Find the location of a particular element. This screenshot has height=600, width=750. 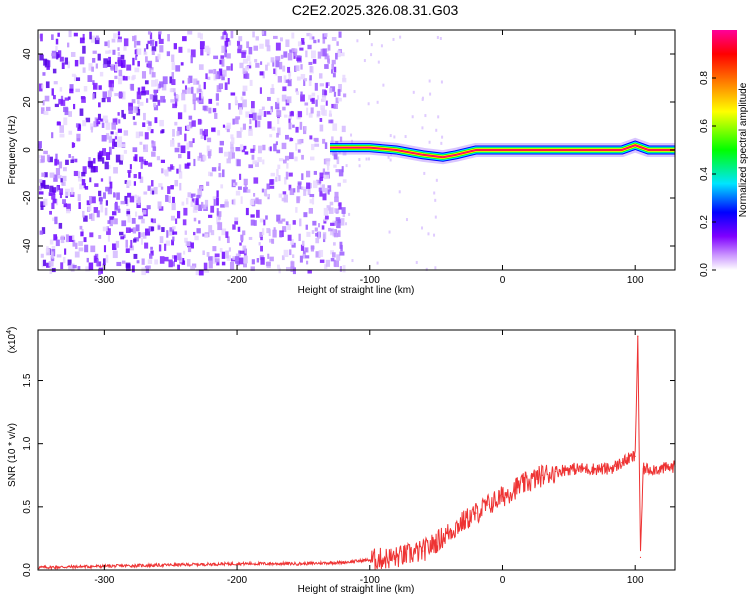

y-tick-label: 1.0 is located at coordinates (27, 443).